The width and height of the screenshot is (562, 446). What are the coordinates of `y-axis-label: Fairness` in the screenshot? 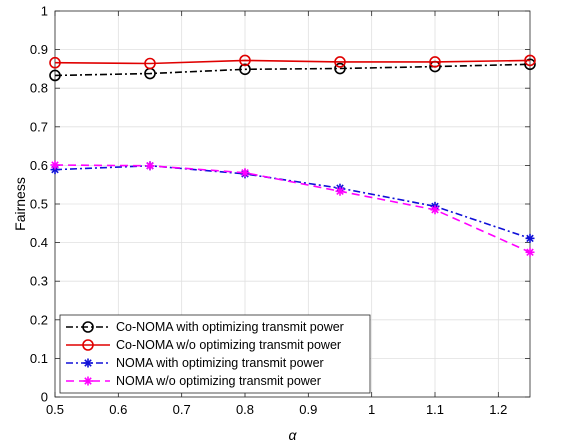 It's located at (20, 204).